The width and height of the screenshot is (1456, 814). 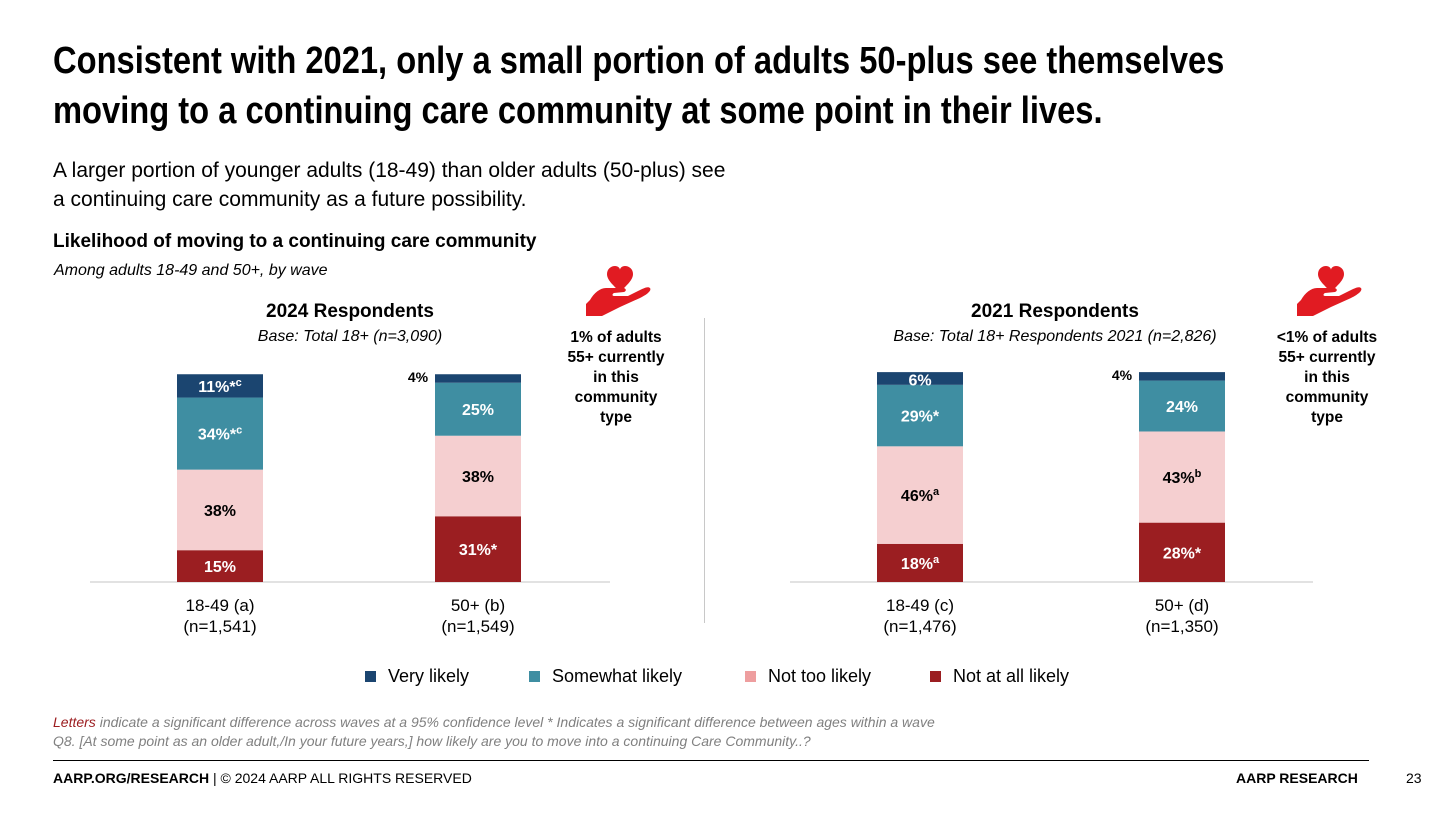 I want to click on data-label: 34%*c, so click(x=220, y=434).